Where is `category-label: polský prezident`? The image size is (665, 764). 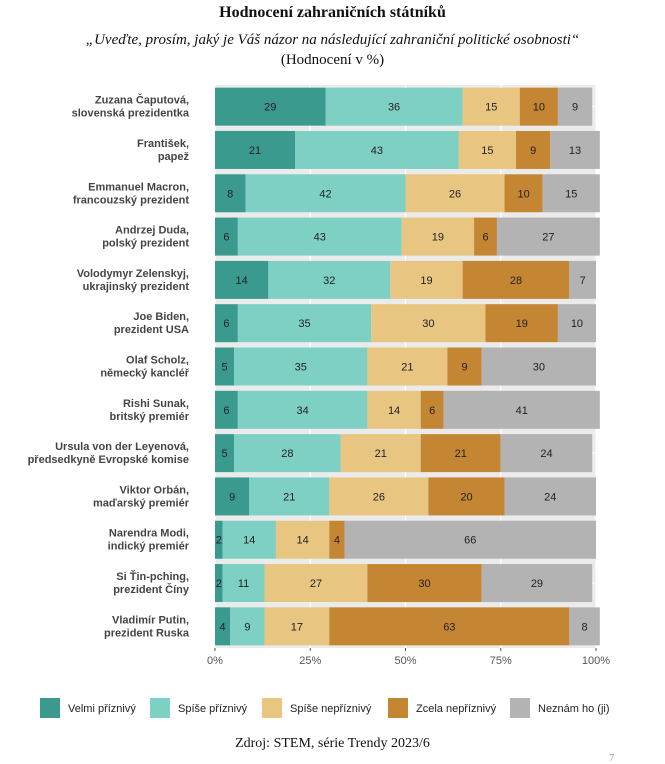
category-label: polský prezident is located at coordinates (145, 244).